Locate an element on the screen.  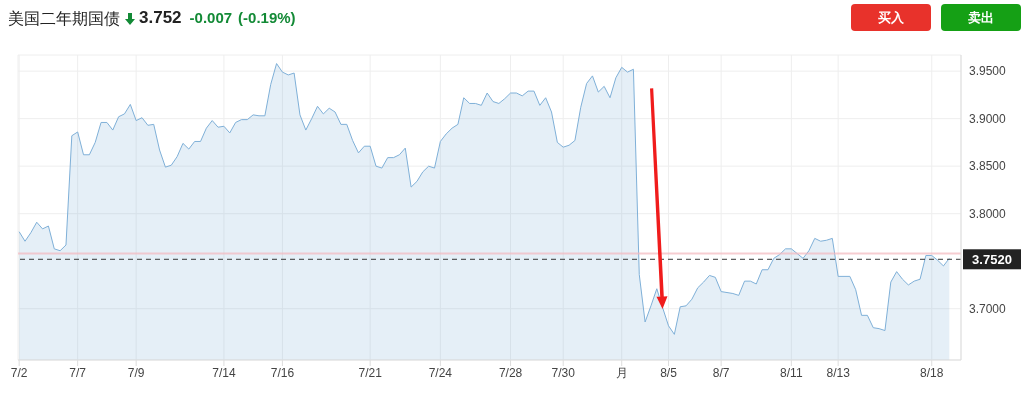
x-tick-label: 7/30 is located at coordinates (563, 372).